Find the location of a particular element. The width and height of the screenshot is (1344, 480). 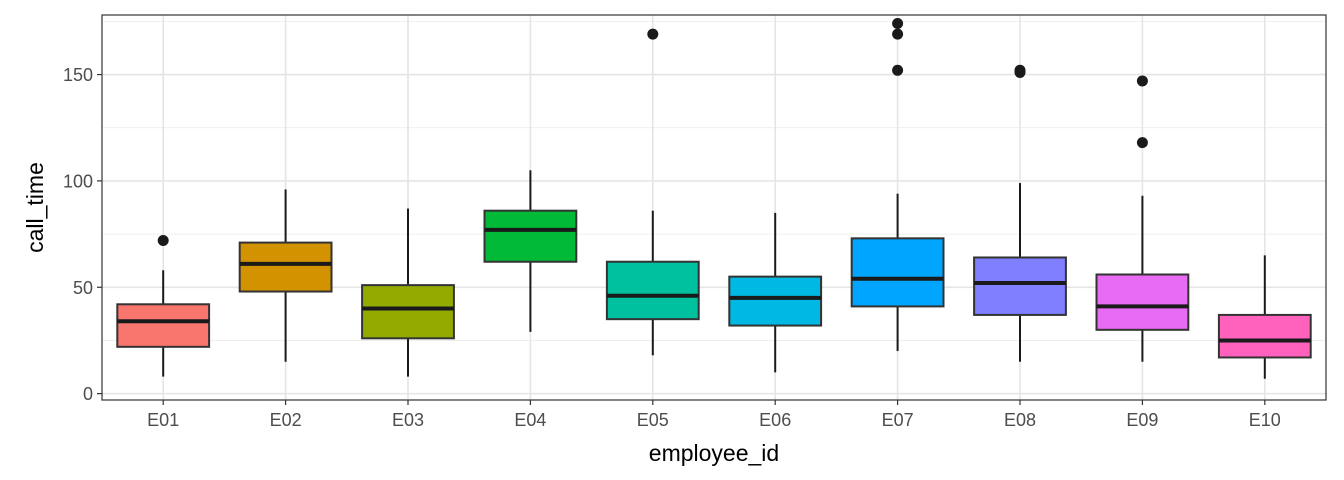

y-tick-label: 50 is located at coordinates (83, 288).